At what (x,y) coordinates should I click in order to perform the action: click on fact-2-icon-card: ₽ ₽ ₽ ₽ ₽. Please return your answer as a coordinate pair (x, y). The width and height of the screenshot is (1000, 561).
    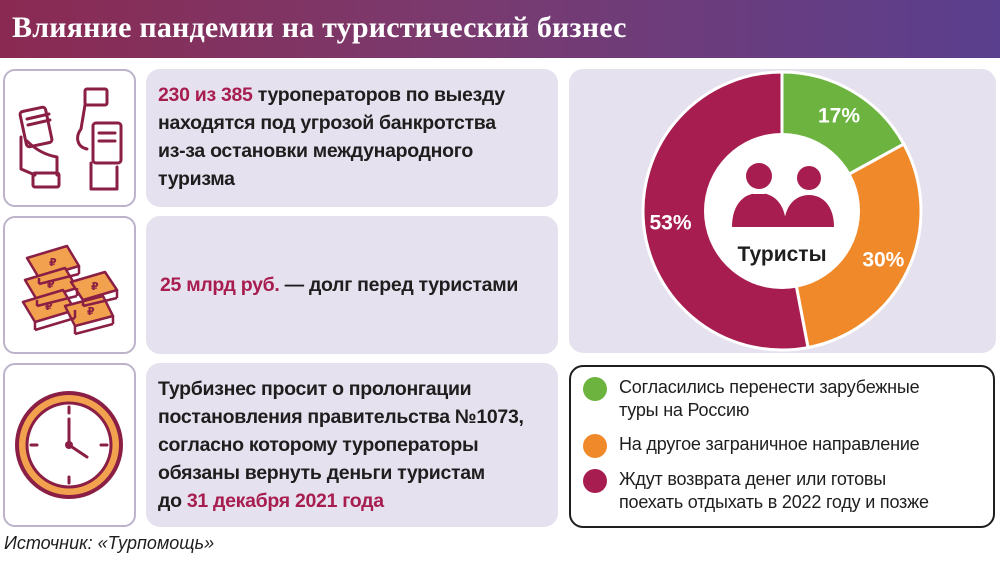
    Looking at the image, I should click on (69, 285).